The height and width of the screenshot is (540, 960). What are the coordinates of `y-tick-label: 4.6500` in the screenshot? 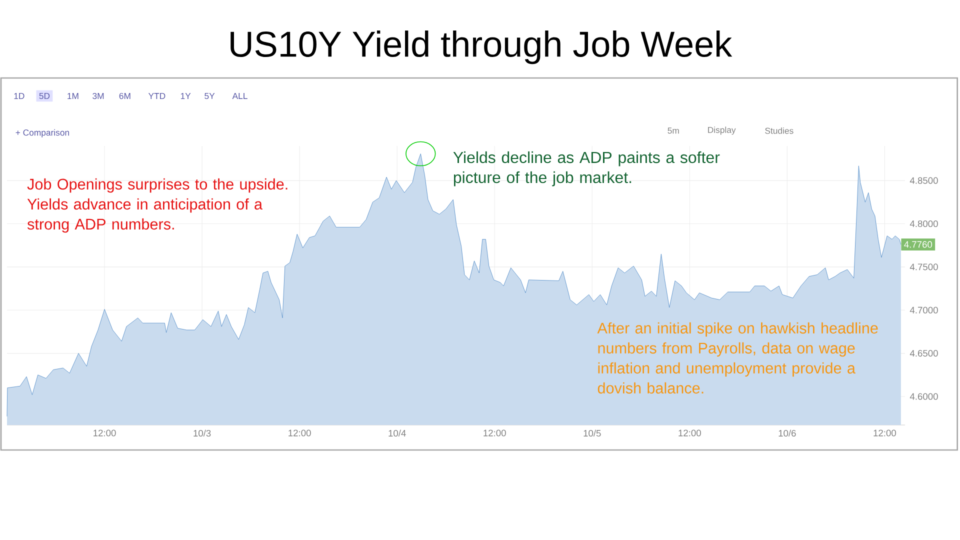 It's located at (924, 353).